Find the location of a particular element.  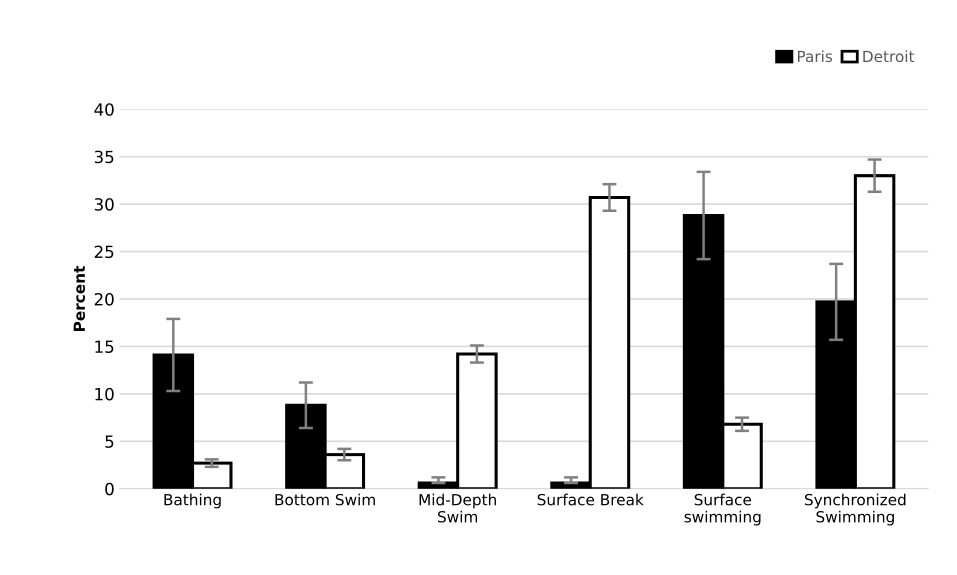

y-tick-label: 0 is located at coordinates (109, 489).